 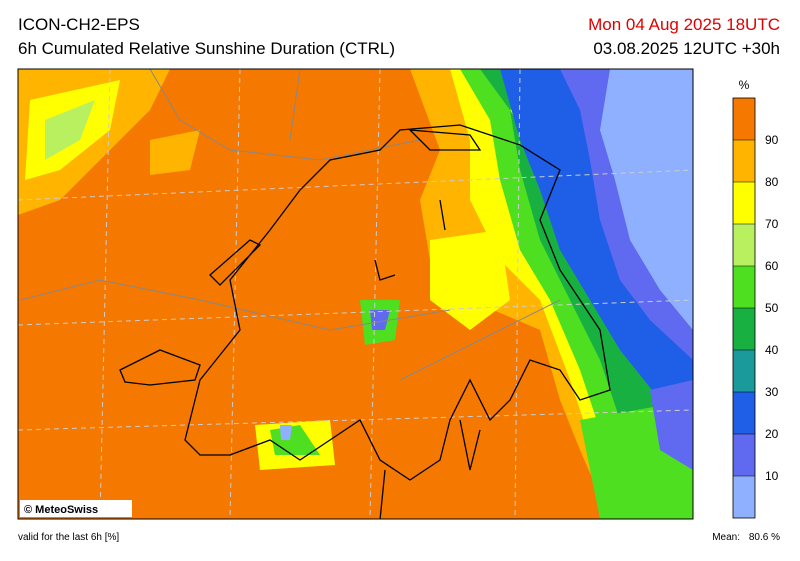 I want to click on colorbar-tick-label: 40, so click(x=772, y=350).